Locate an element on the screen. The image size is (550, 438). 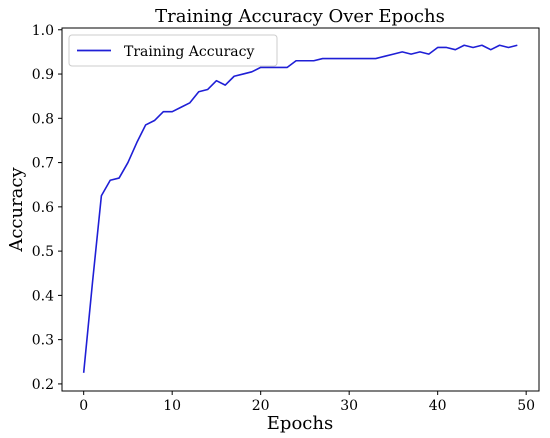
y-tick-label: 0.3 is located at coordinates (43, 341).